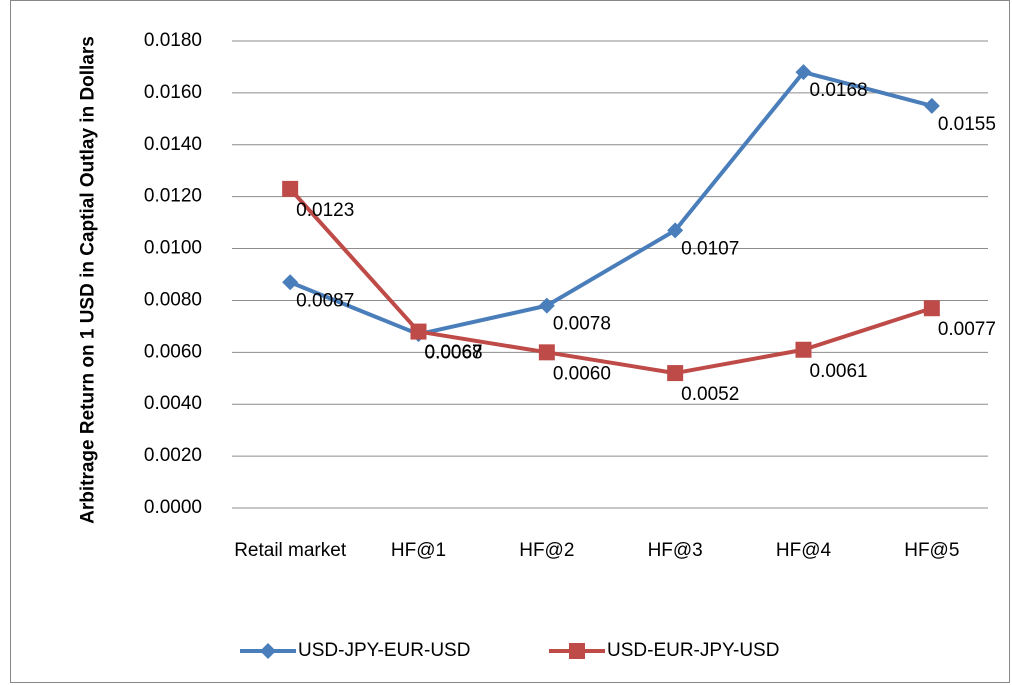 The width and height of the screenshot is (1012, 685). Describe the element at coordinates (967, 329) in the screenshot. I see `data-label: 0.0077` at that location.